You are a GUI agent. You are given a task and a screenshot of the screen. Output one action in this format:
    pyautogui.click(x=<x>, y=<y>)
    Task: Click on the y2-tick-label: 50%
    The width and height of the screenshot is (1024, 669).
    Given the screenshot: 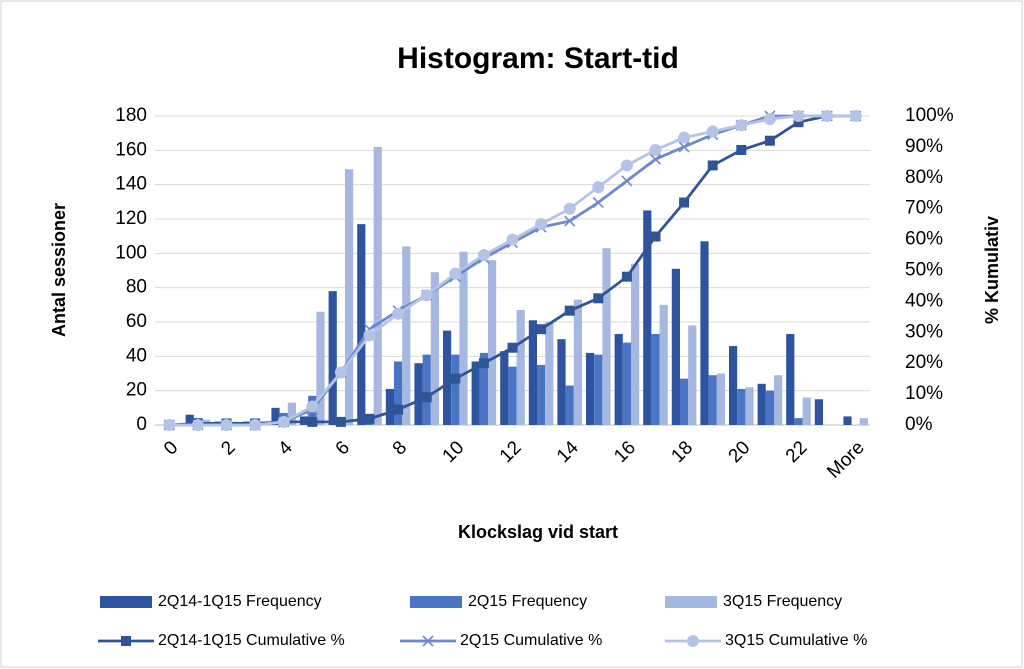 What is the action you would take?
    pyautogui.click(x=924, y=270)
    